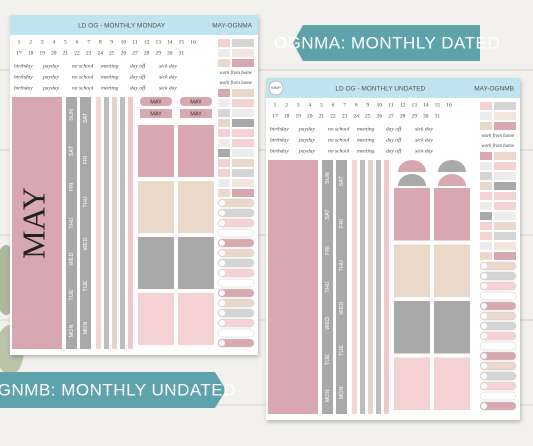 The height and width of the screenshot is (446, 533). Describe the element at coordinates (118, 389) in the screenshot. I see `banner-text: OGNMB: MONTHLY UNDATED` at that location.